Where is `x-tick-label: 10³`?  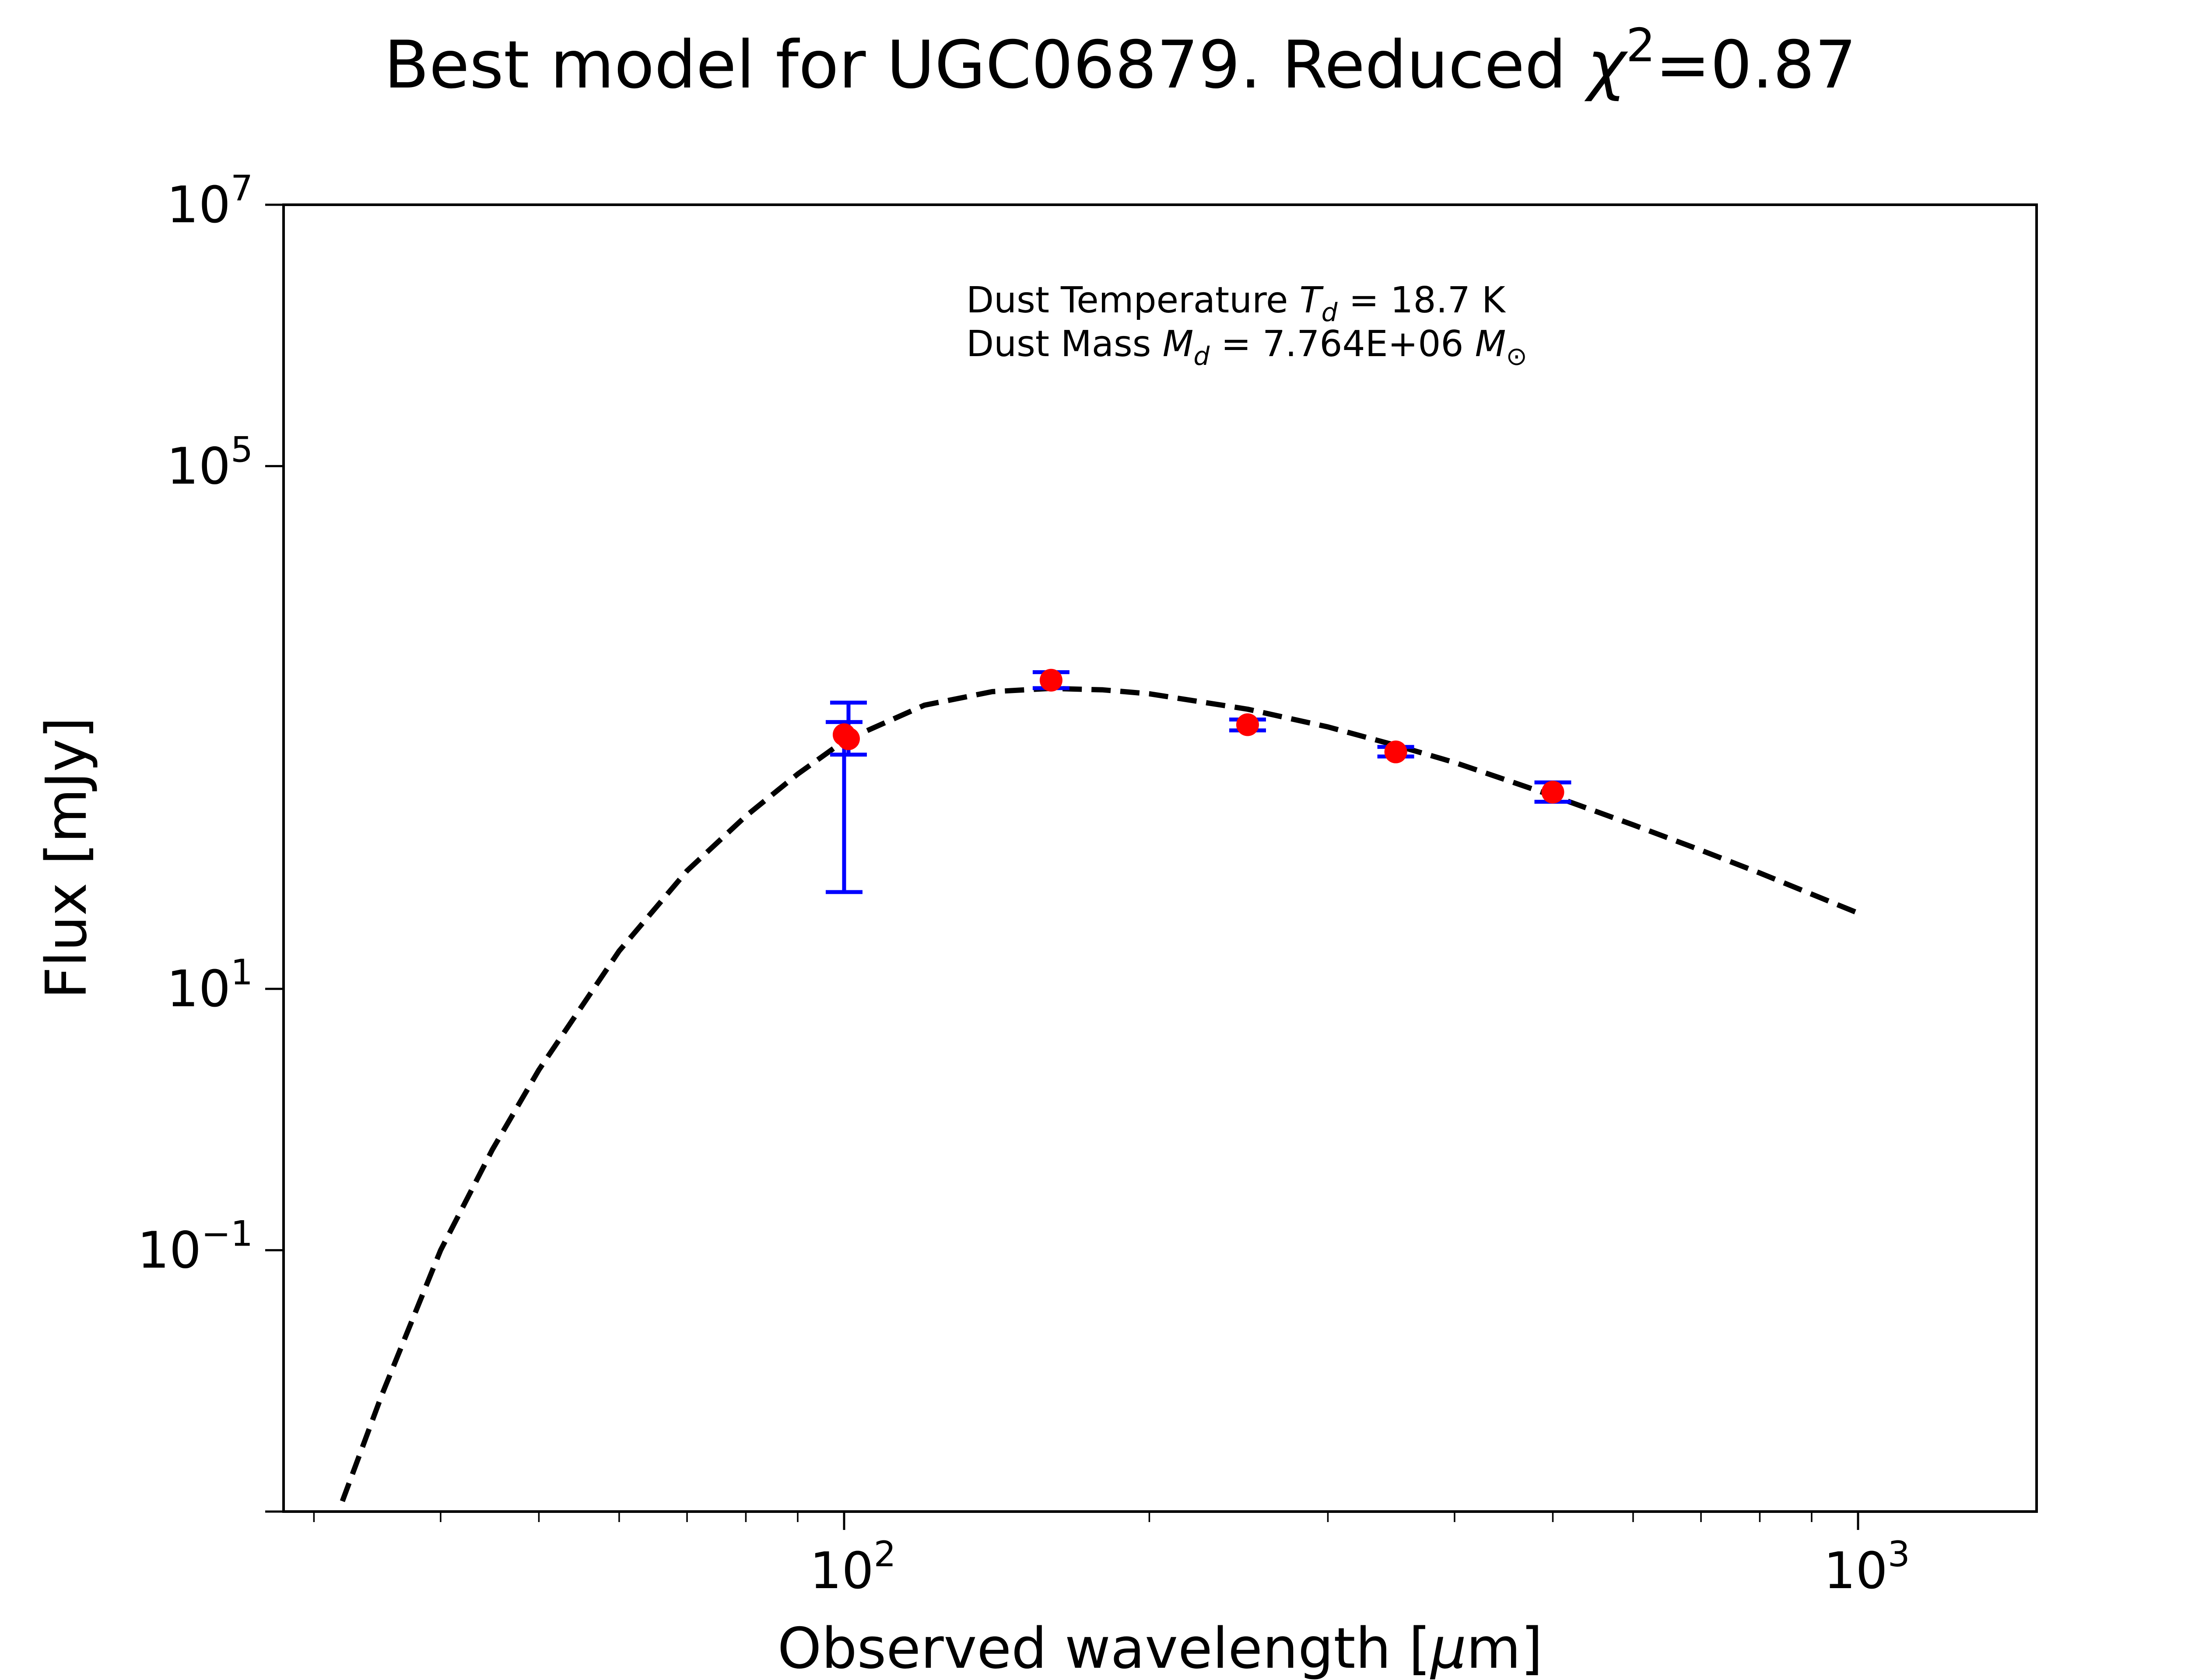
x-tick-label: 10³ is located at coordinates (1867, 1567).